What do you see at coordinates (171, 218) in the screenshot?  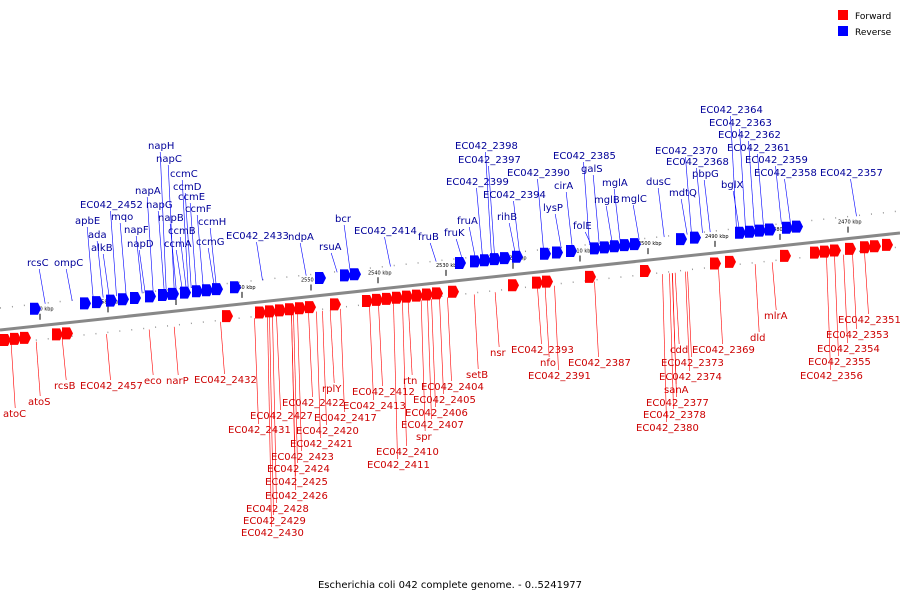 I see `reverse-gene-label: napB` at bounding box center [171, 218].